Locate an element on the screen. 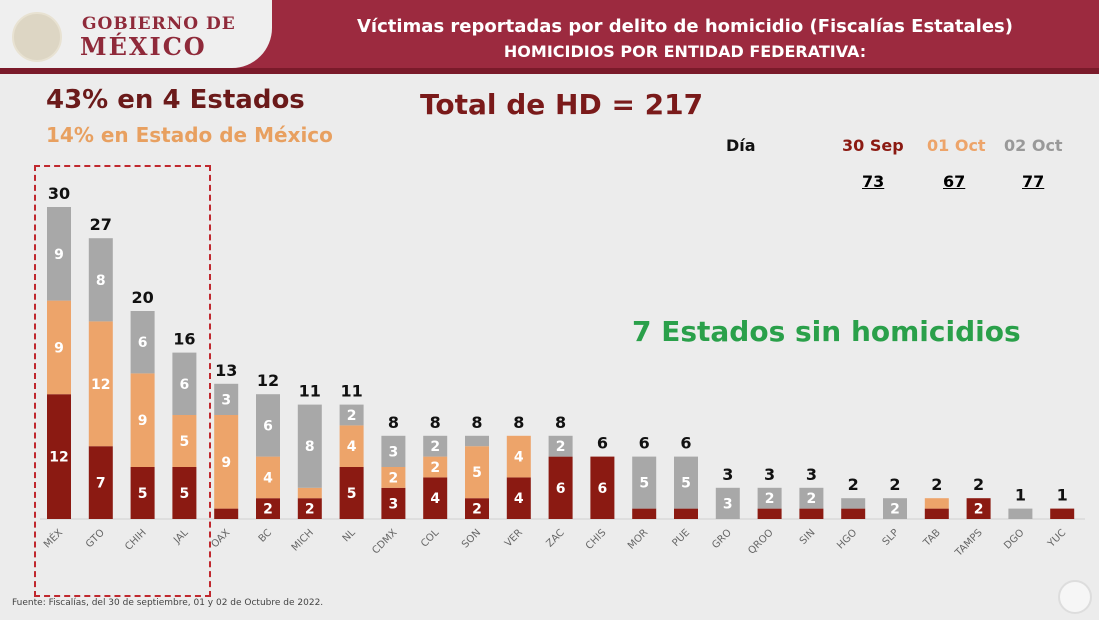 Image resolution: width=1099 pixels, height=620 pixels. logo: GOBIERNO DE MÉXICO is located at coordinates (136, 34).